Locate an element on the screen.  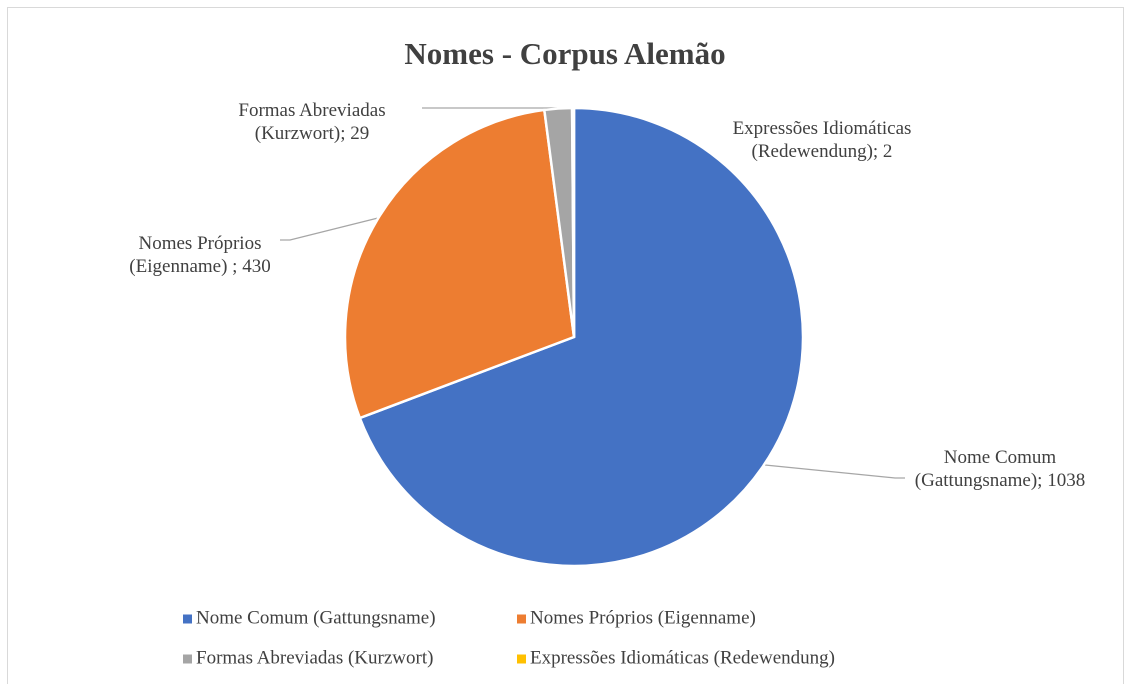
legend-label: Nomes Próprios (Eigenname) is located at coordinates (643, 617).